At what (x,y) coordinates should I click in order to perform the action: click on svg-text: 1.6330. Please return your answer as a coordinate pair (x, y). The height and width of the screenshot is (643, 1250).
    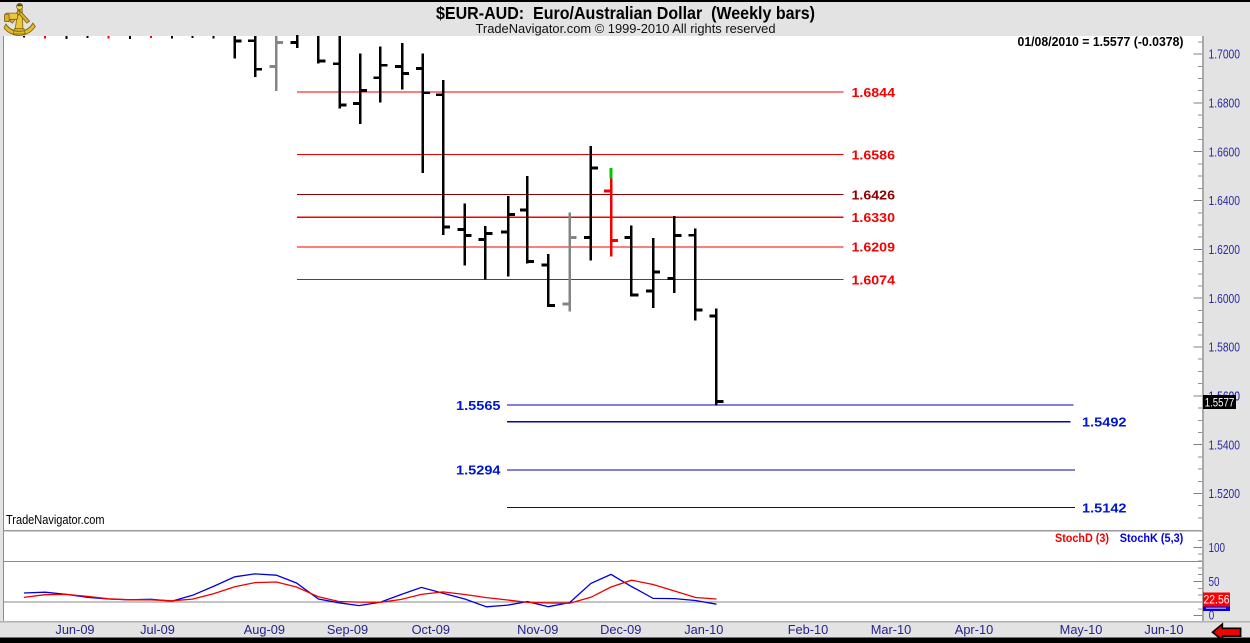
    Looking at the image, I should click on (874, 217).